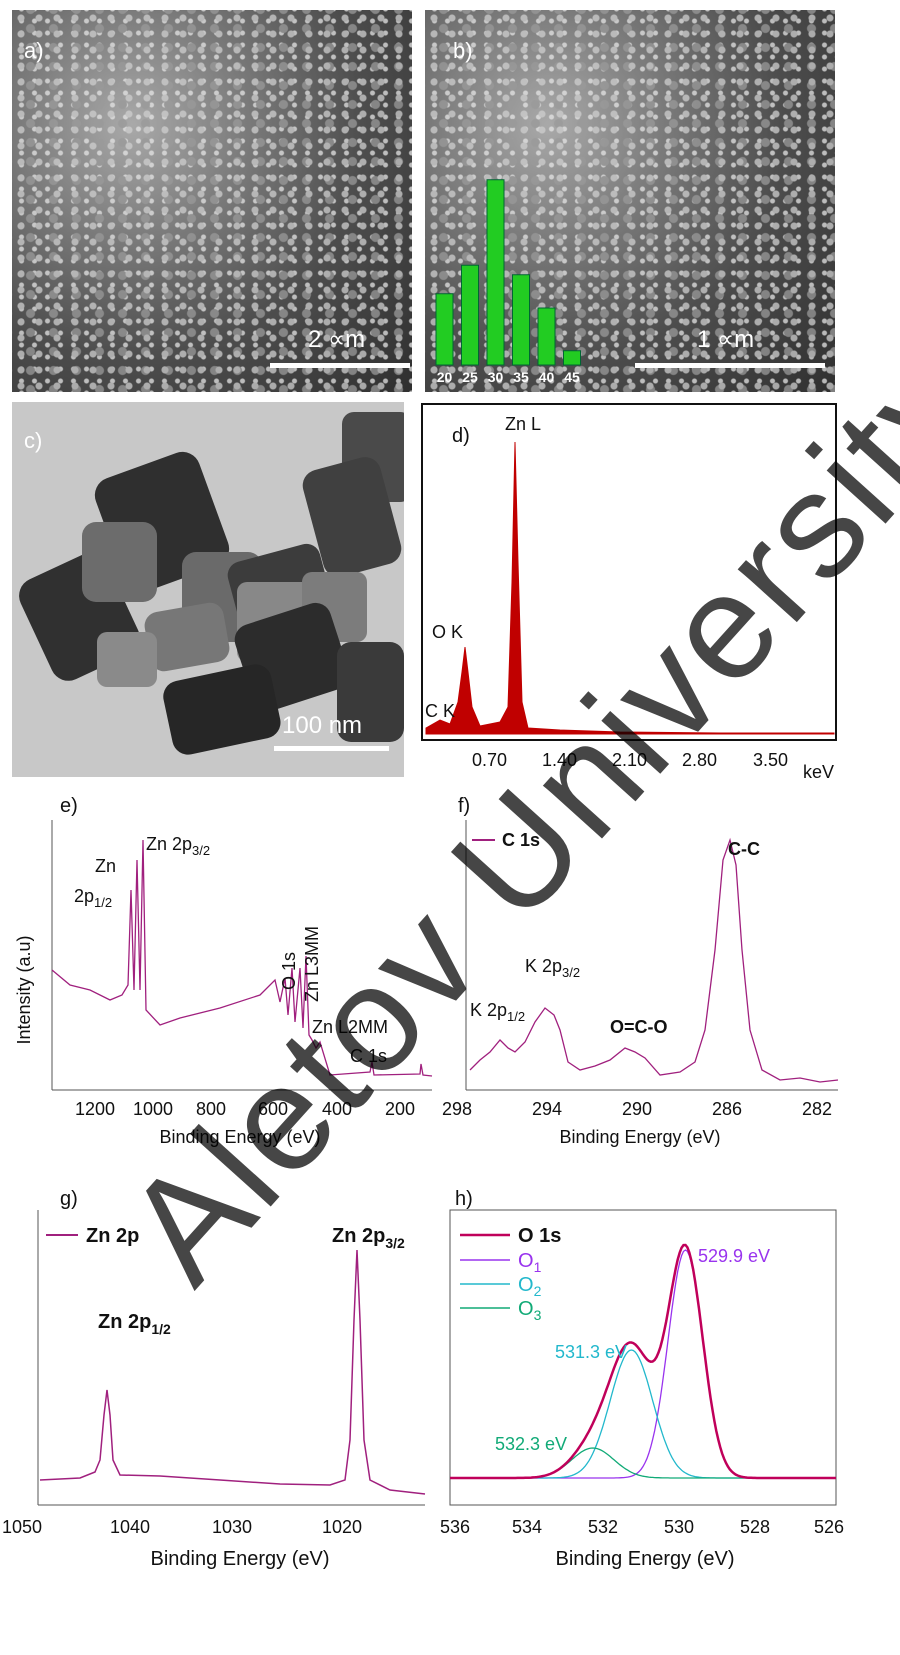 The height and width of the screenshot is (1655, 900). What do you see at coordinates (629, 760) in the screenshot?
I see `tick-d-2: 2.10` at bounding box center [629, 760].